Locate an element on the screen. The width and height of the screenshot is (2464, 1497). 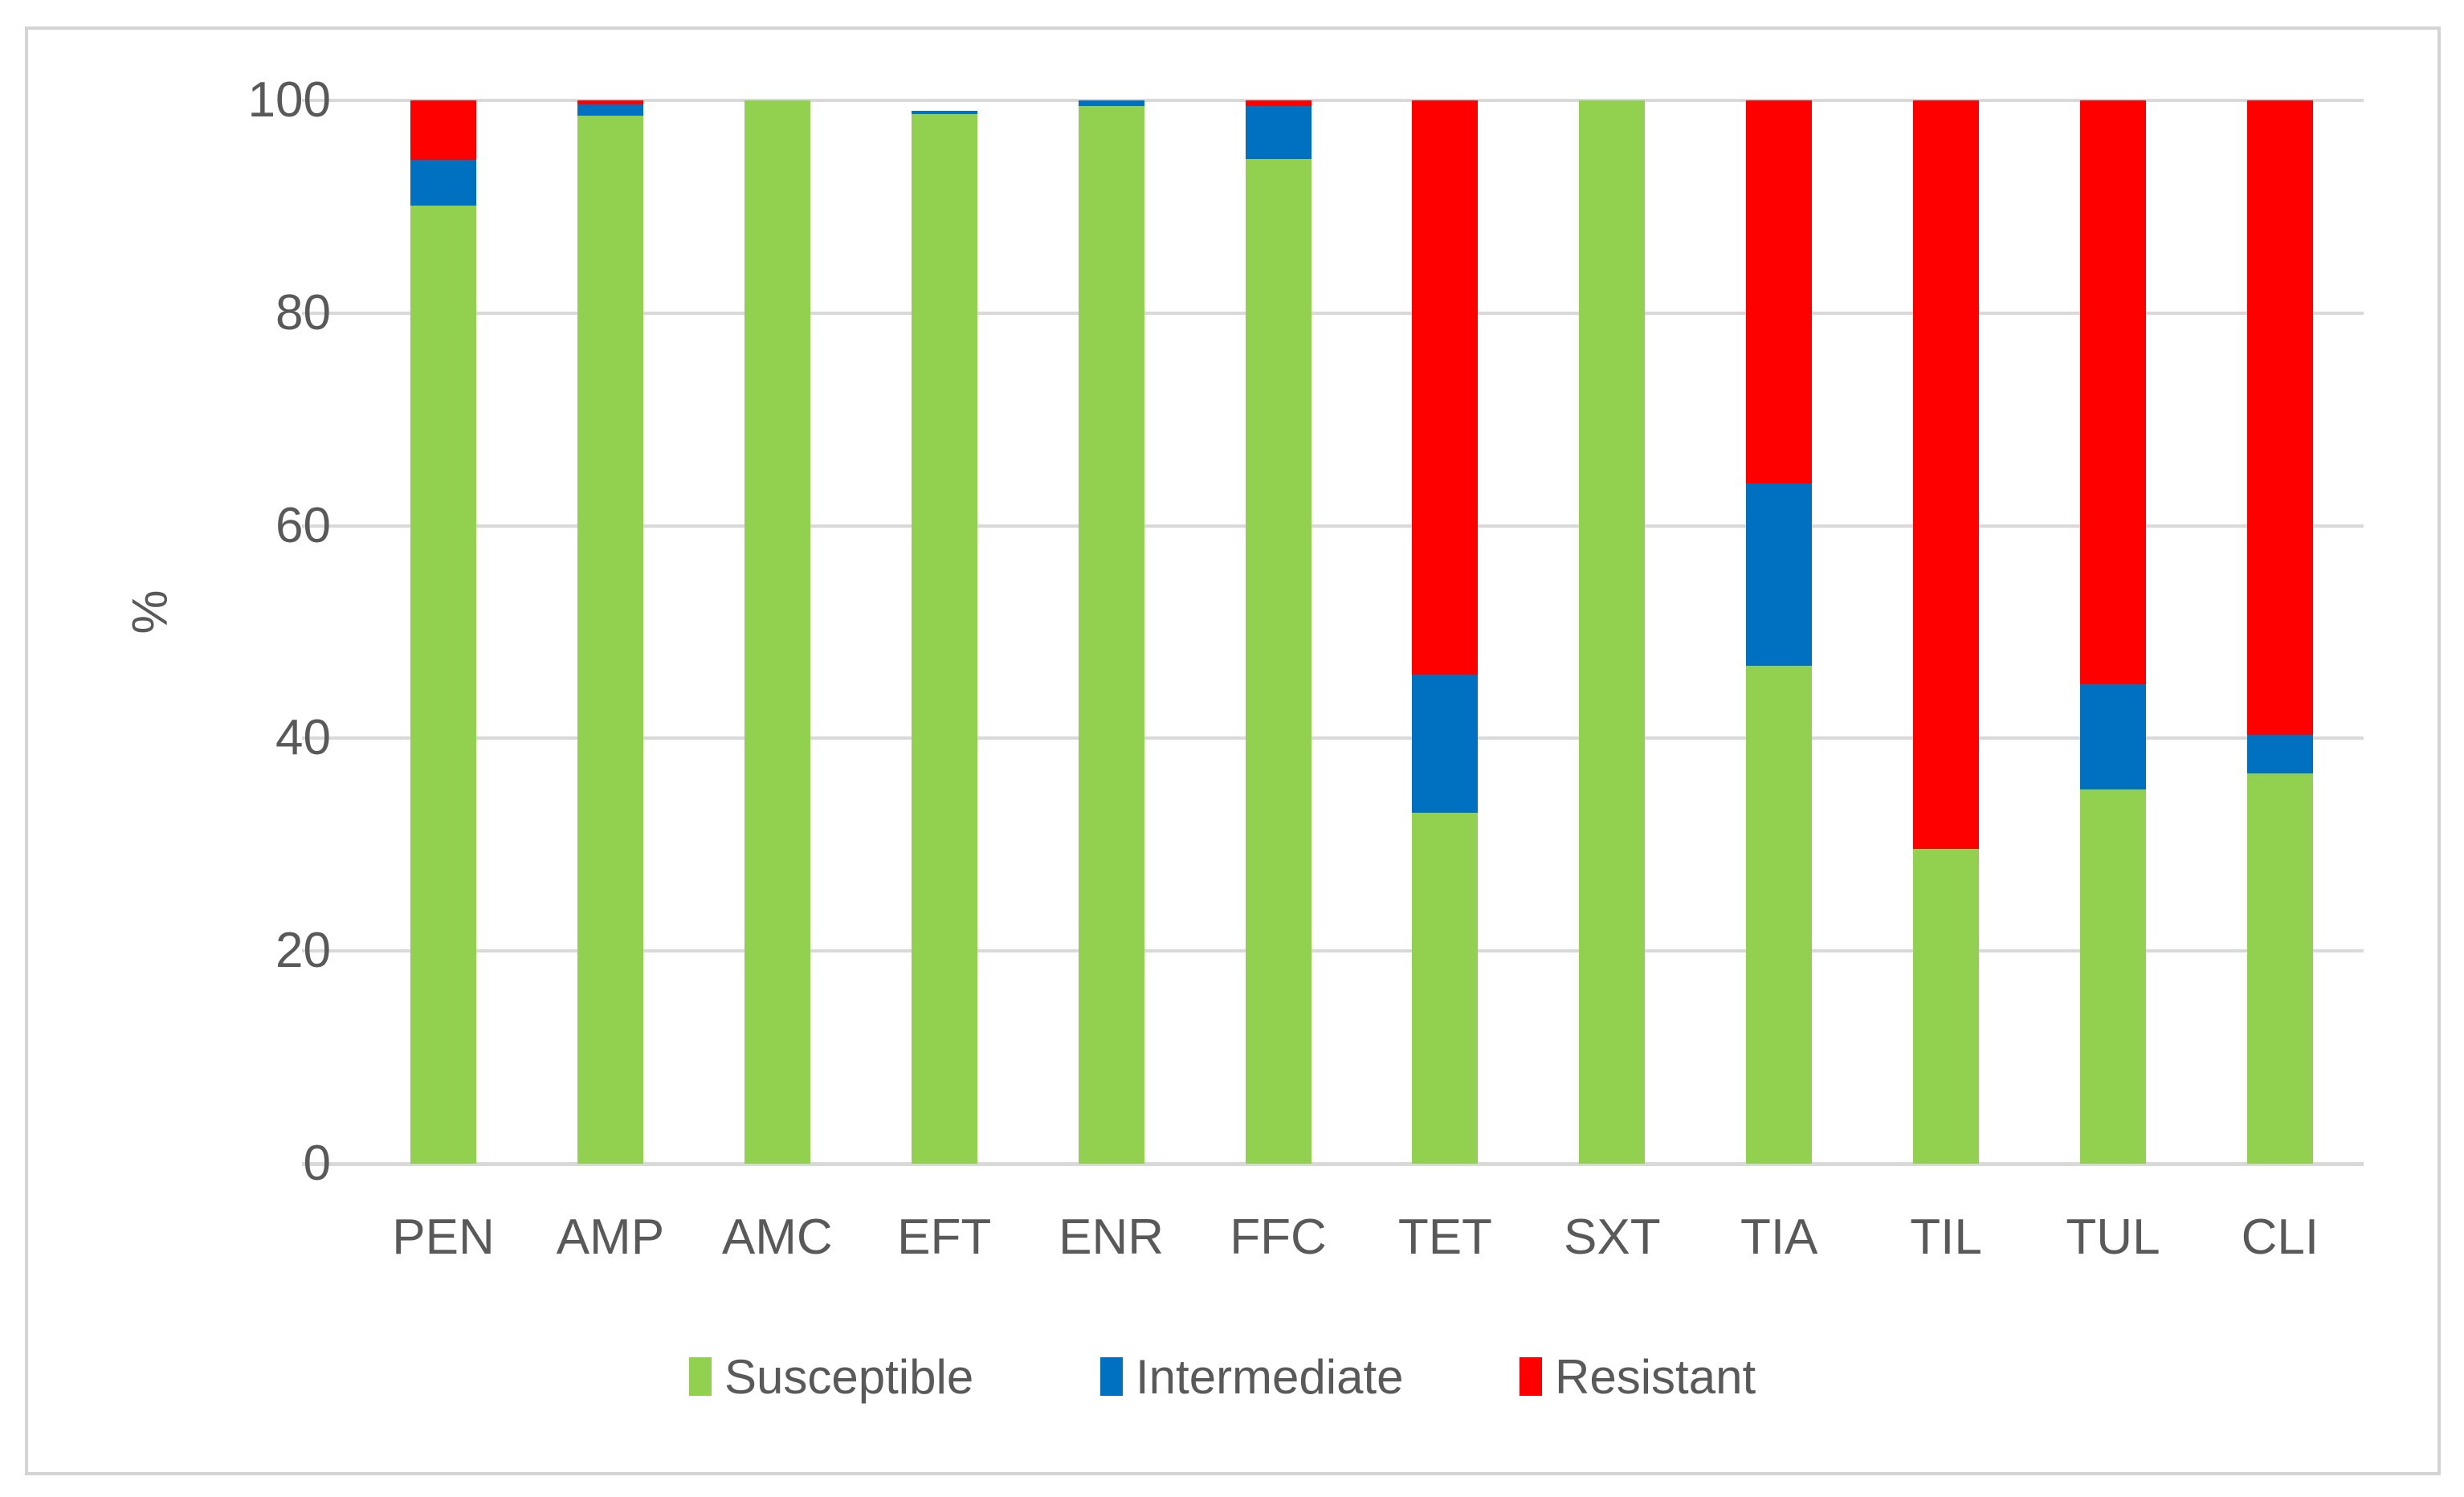
x-tick-label-til: TIL is located at coordinates (1946, 1237).